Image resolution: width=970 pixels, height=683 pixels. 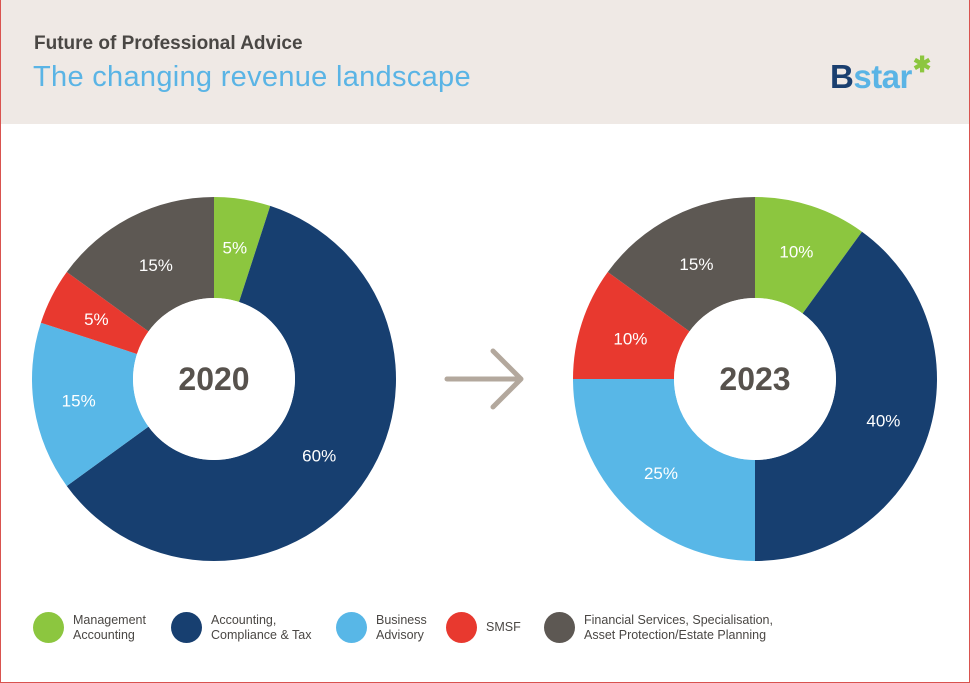 I want to click on legend-label: Management Accounting, so click(x=109, y=627).